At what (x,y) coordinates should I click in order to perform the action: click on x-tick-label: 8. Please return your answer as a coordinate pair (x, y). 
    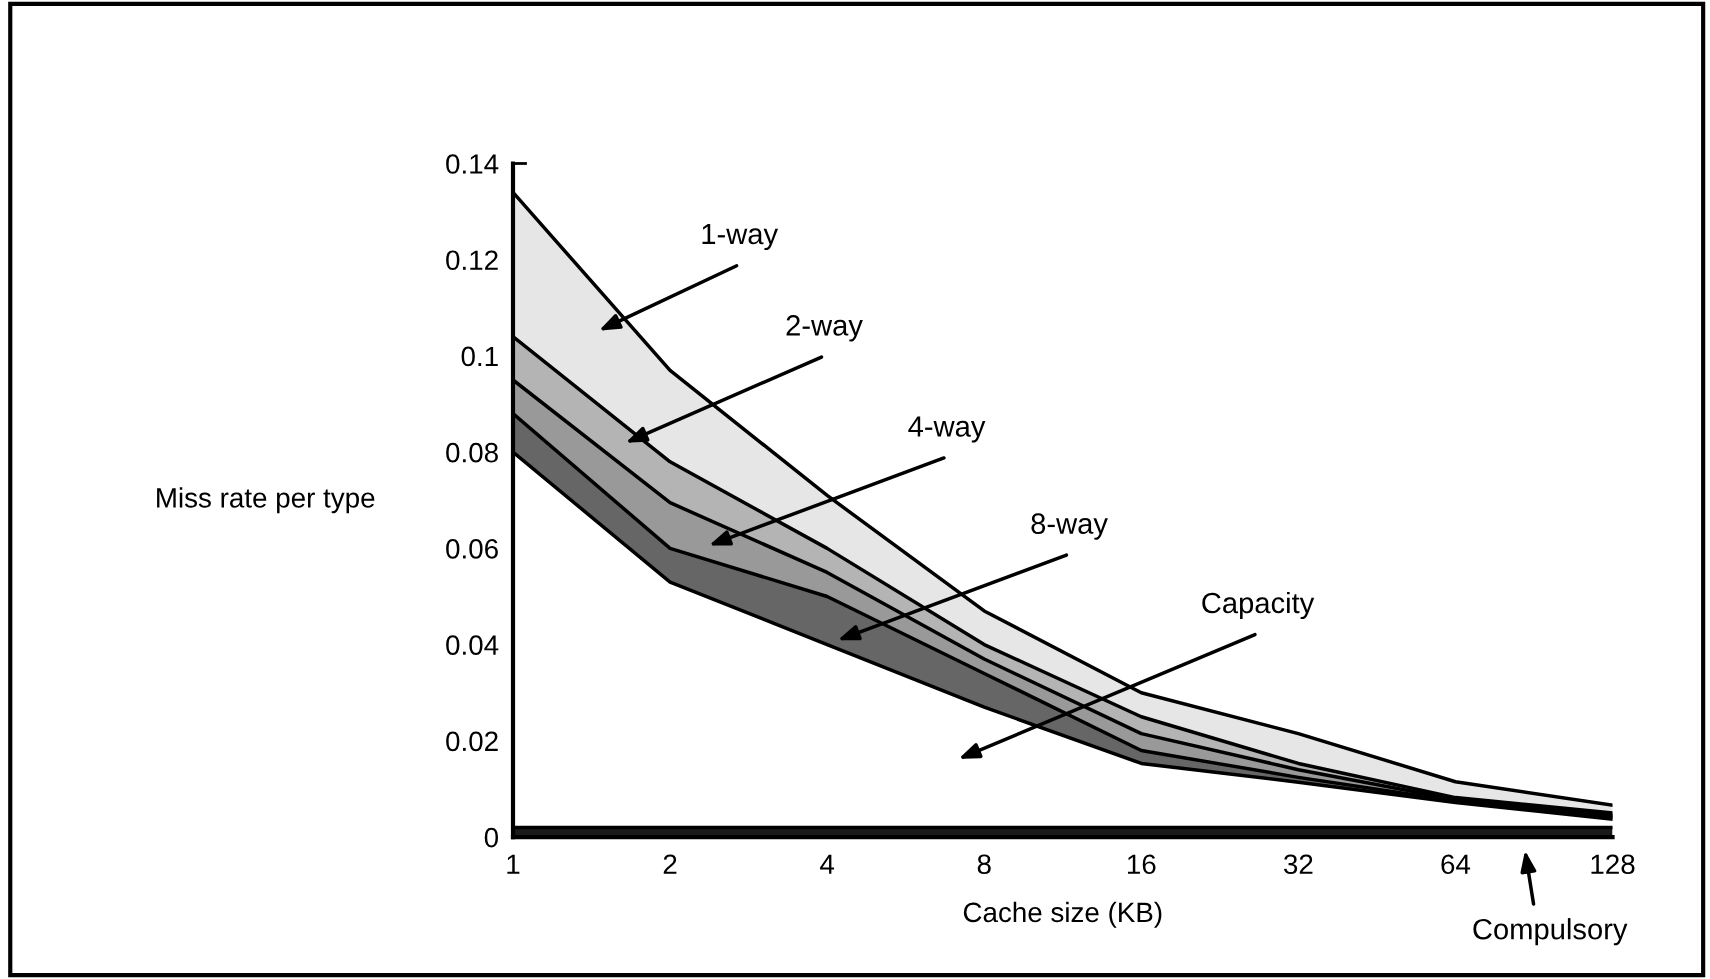
    Looking at the image, I should click on (984, 864).